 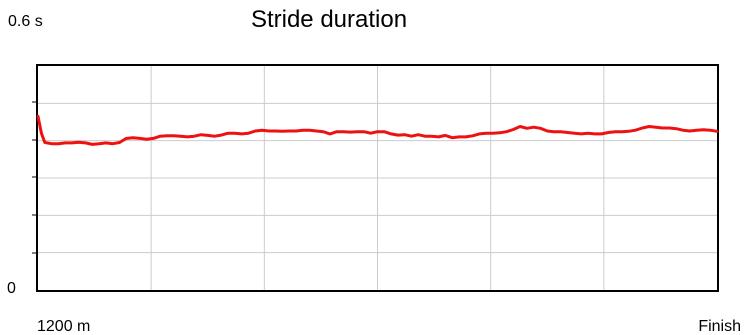 What do you see at coordinates (719, 326) in the screenshot?
I see `x-axis-end-label: Finish` at bounding box center [719, 326].